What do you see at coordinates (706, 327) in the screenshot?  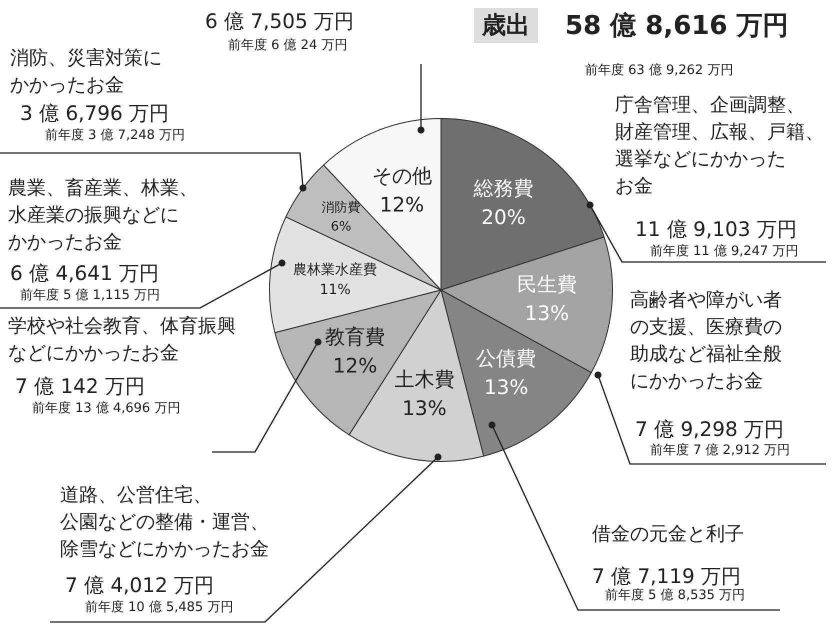 I see `text: の支援、医療費の` at bounding box center [706, 327].